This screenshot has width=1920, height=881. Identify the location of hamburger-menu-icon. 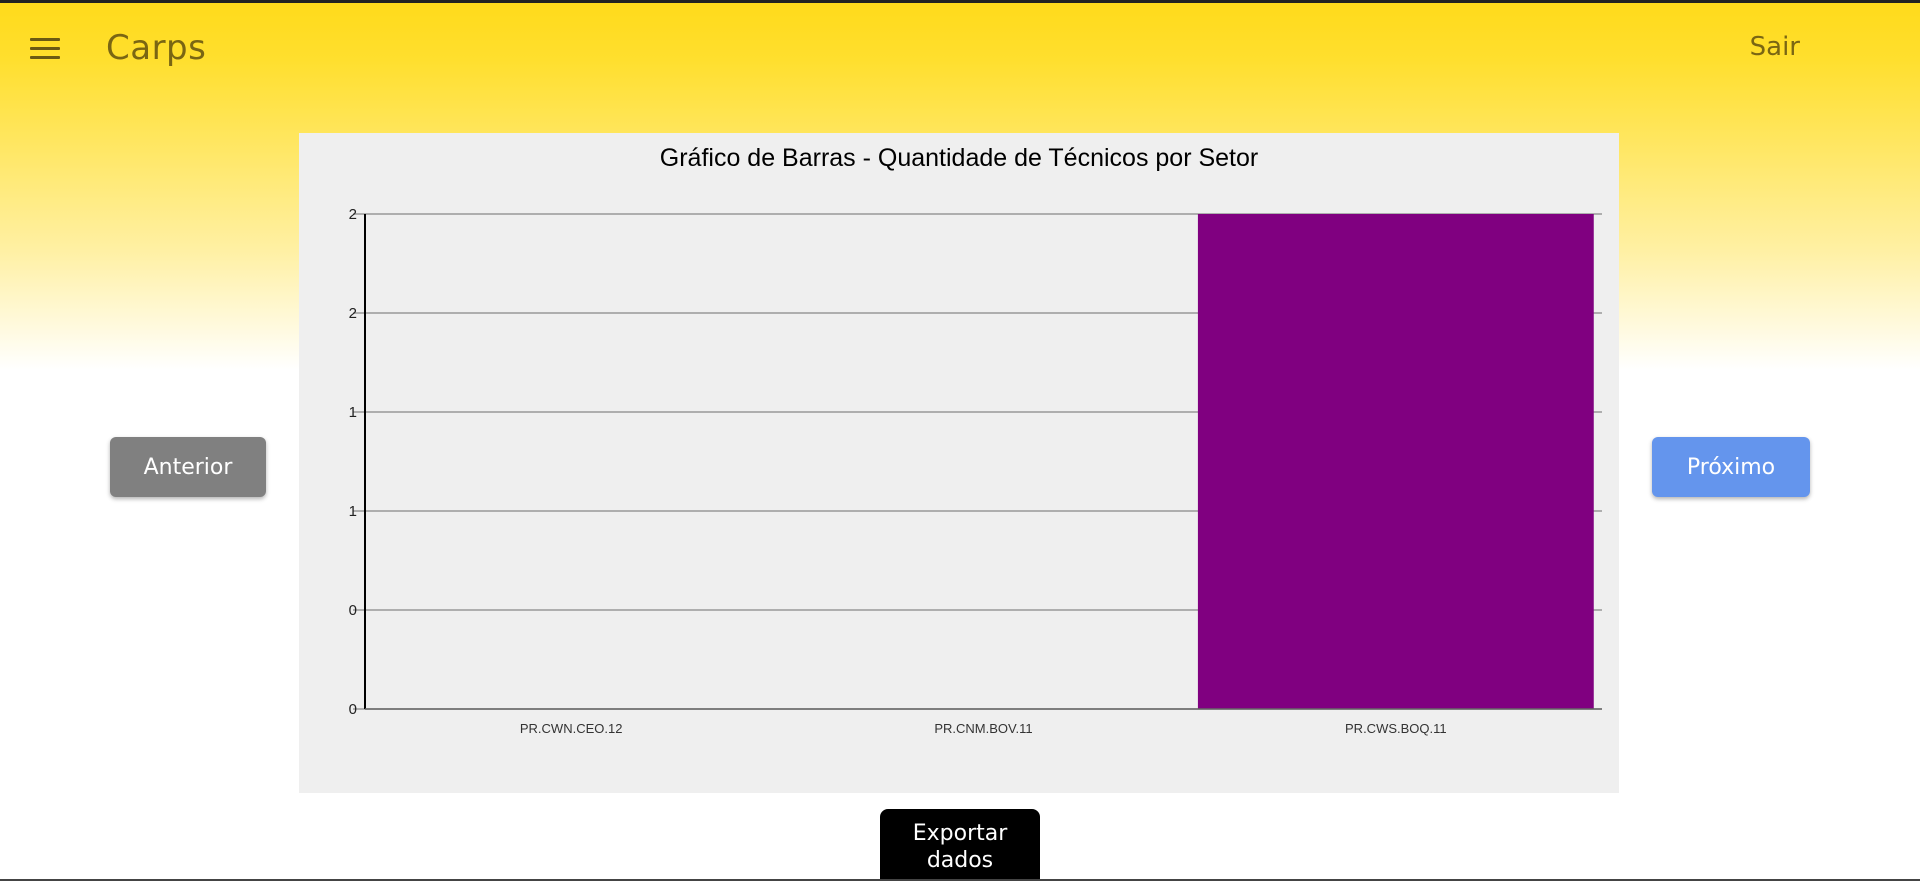
(45, 49).